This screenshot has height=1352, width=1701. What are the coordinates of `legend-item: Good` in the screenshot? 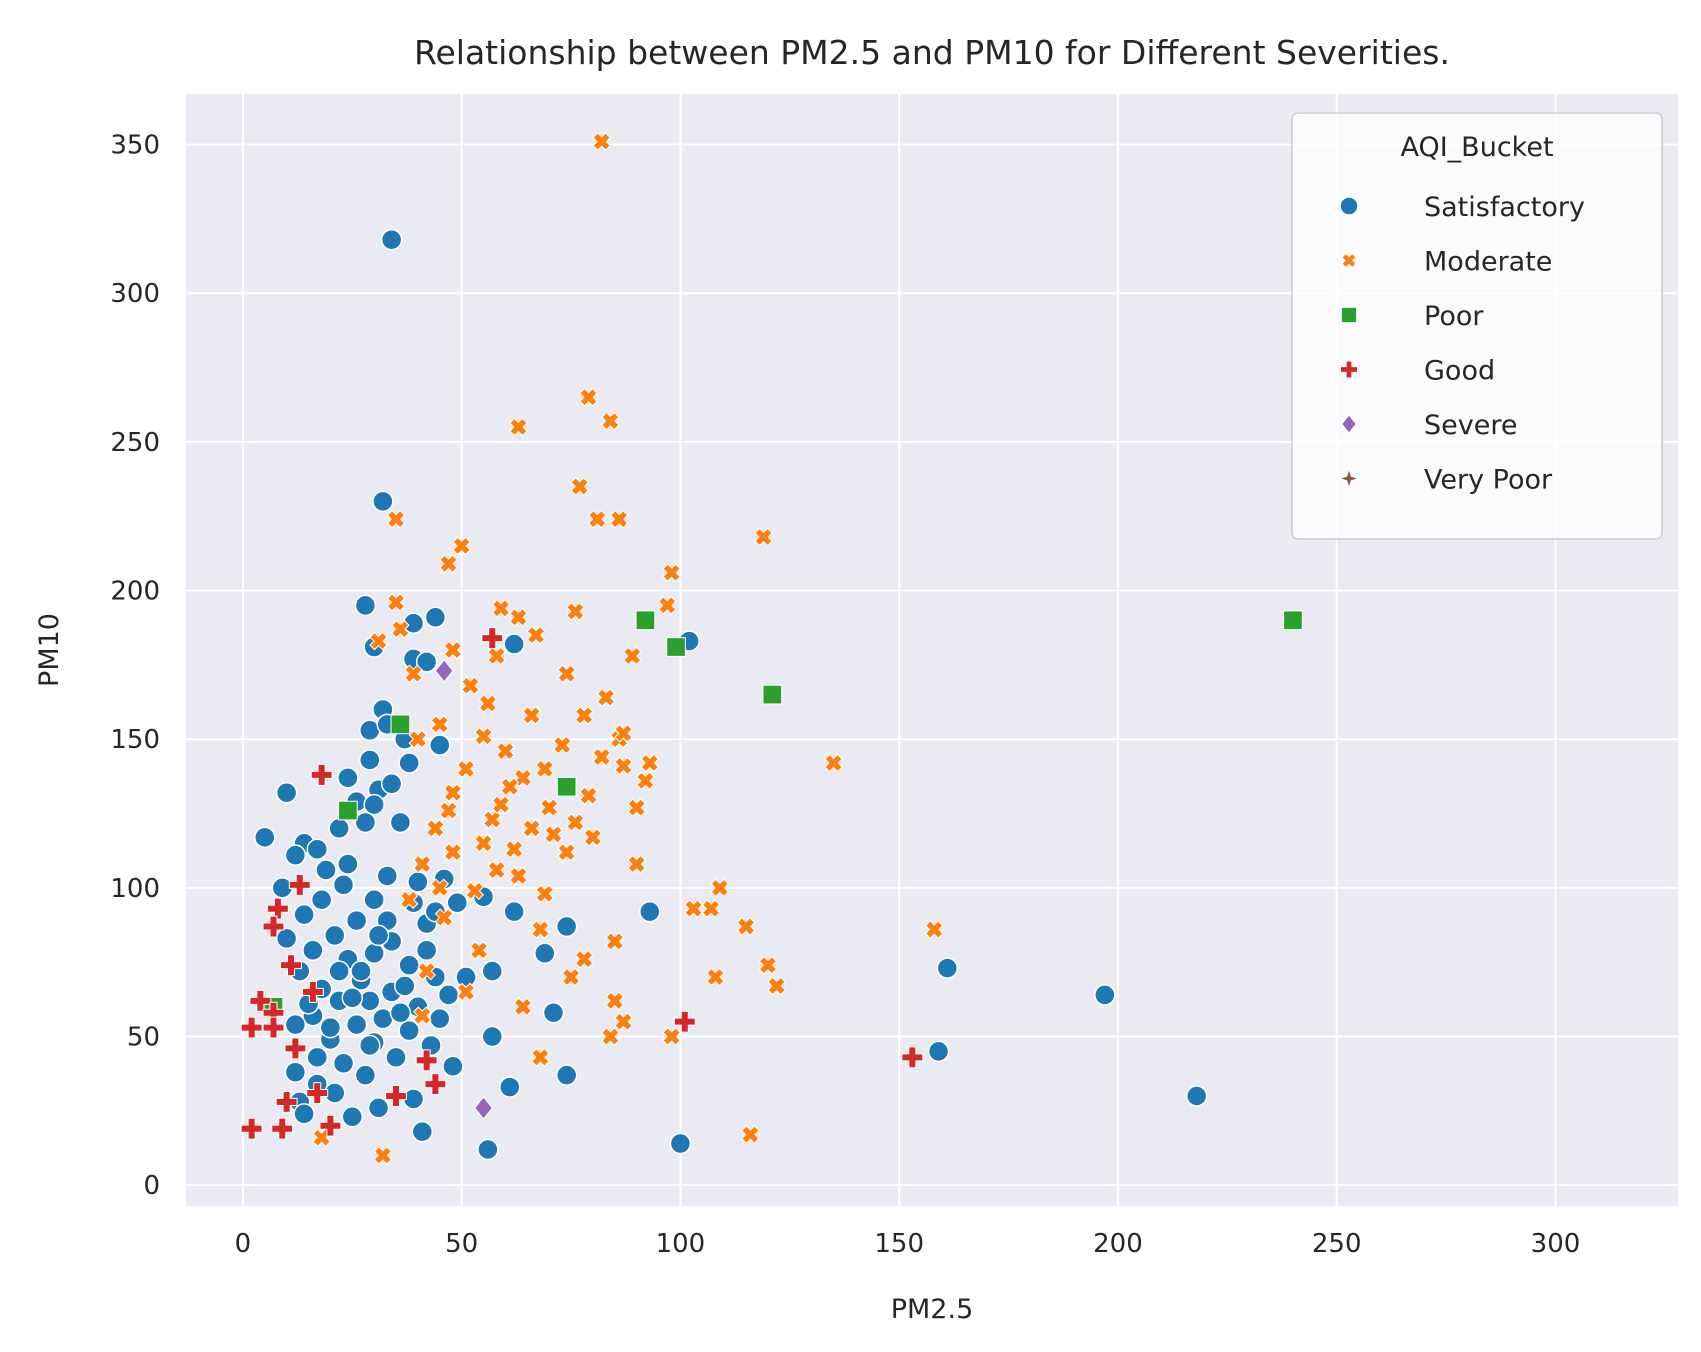 It's located at (1417, 371).